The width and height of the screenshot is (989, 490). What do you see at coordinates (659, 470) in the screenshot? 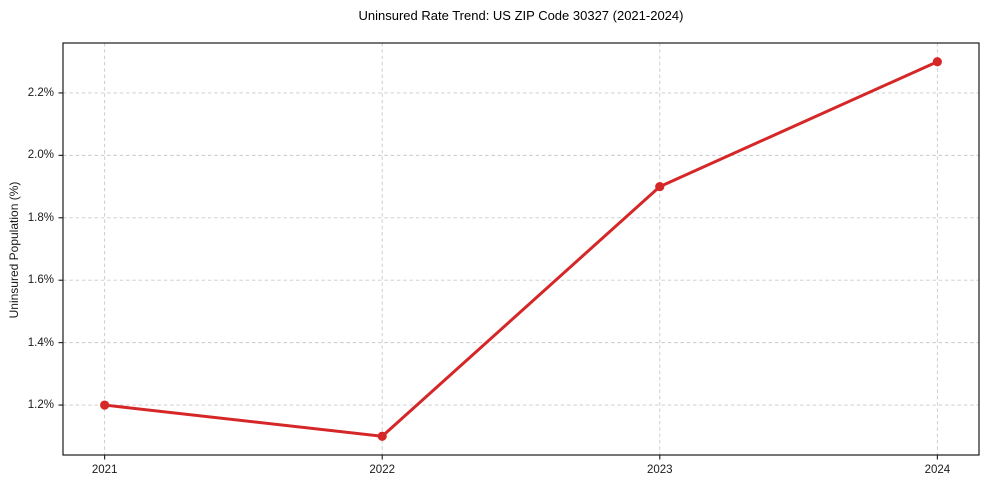
I see `x-tick-label: 2023` at bounding box center [659, 470].